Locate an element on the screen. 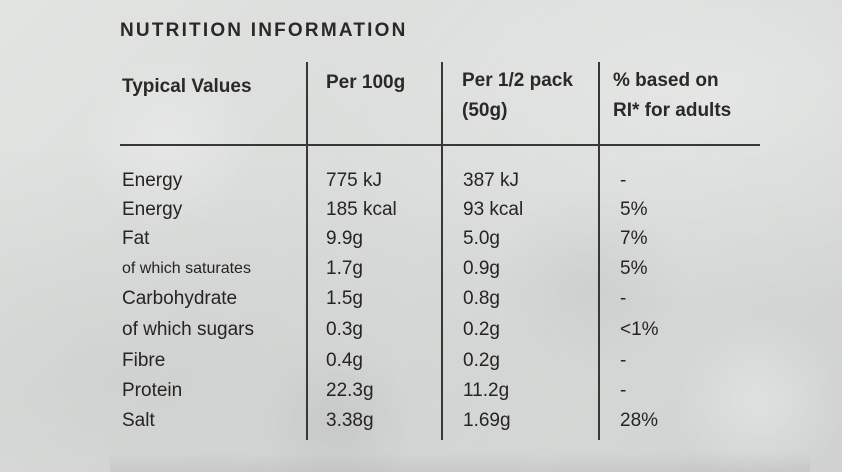 The width and height of the screenshot is (842, 472). nutrient-label: Fibre is located at coordinates (144, 360).